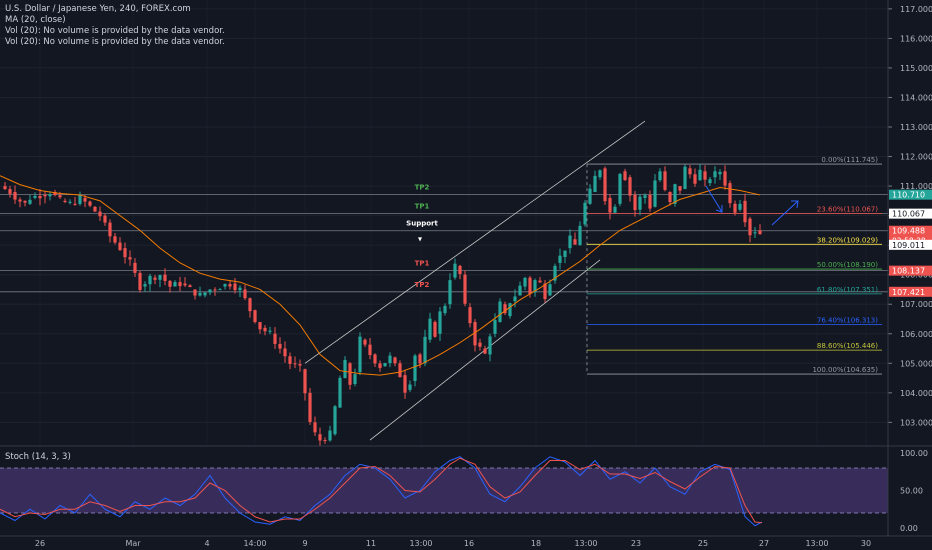 This screenshot has width=932, height=550. What do you see at coordinates (719, 209) in the screenshot?
I see `forecast-arrowhead` at bounding box center [719, 209].